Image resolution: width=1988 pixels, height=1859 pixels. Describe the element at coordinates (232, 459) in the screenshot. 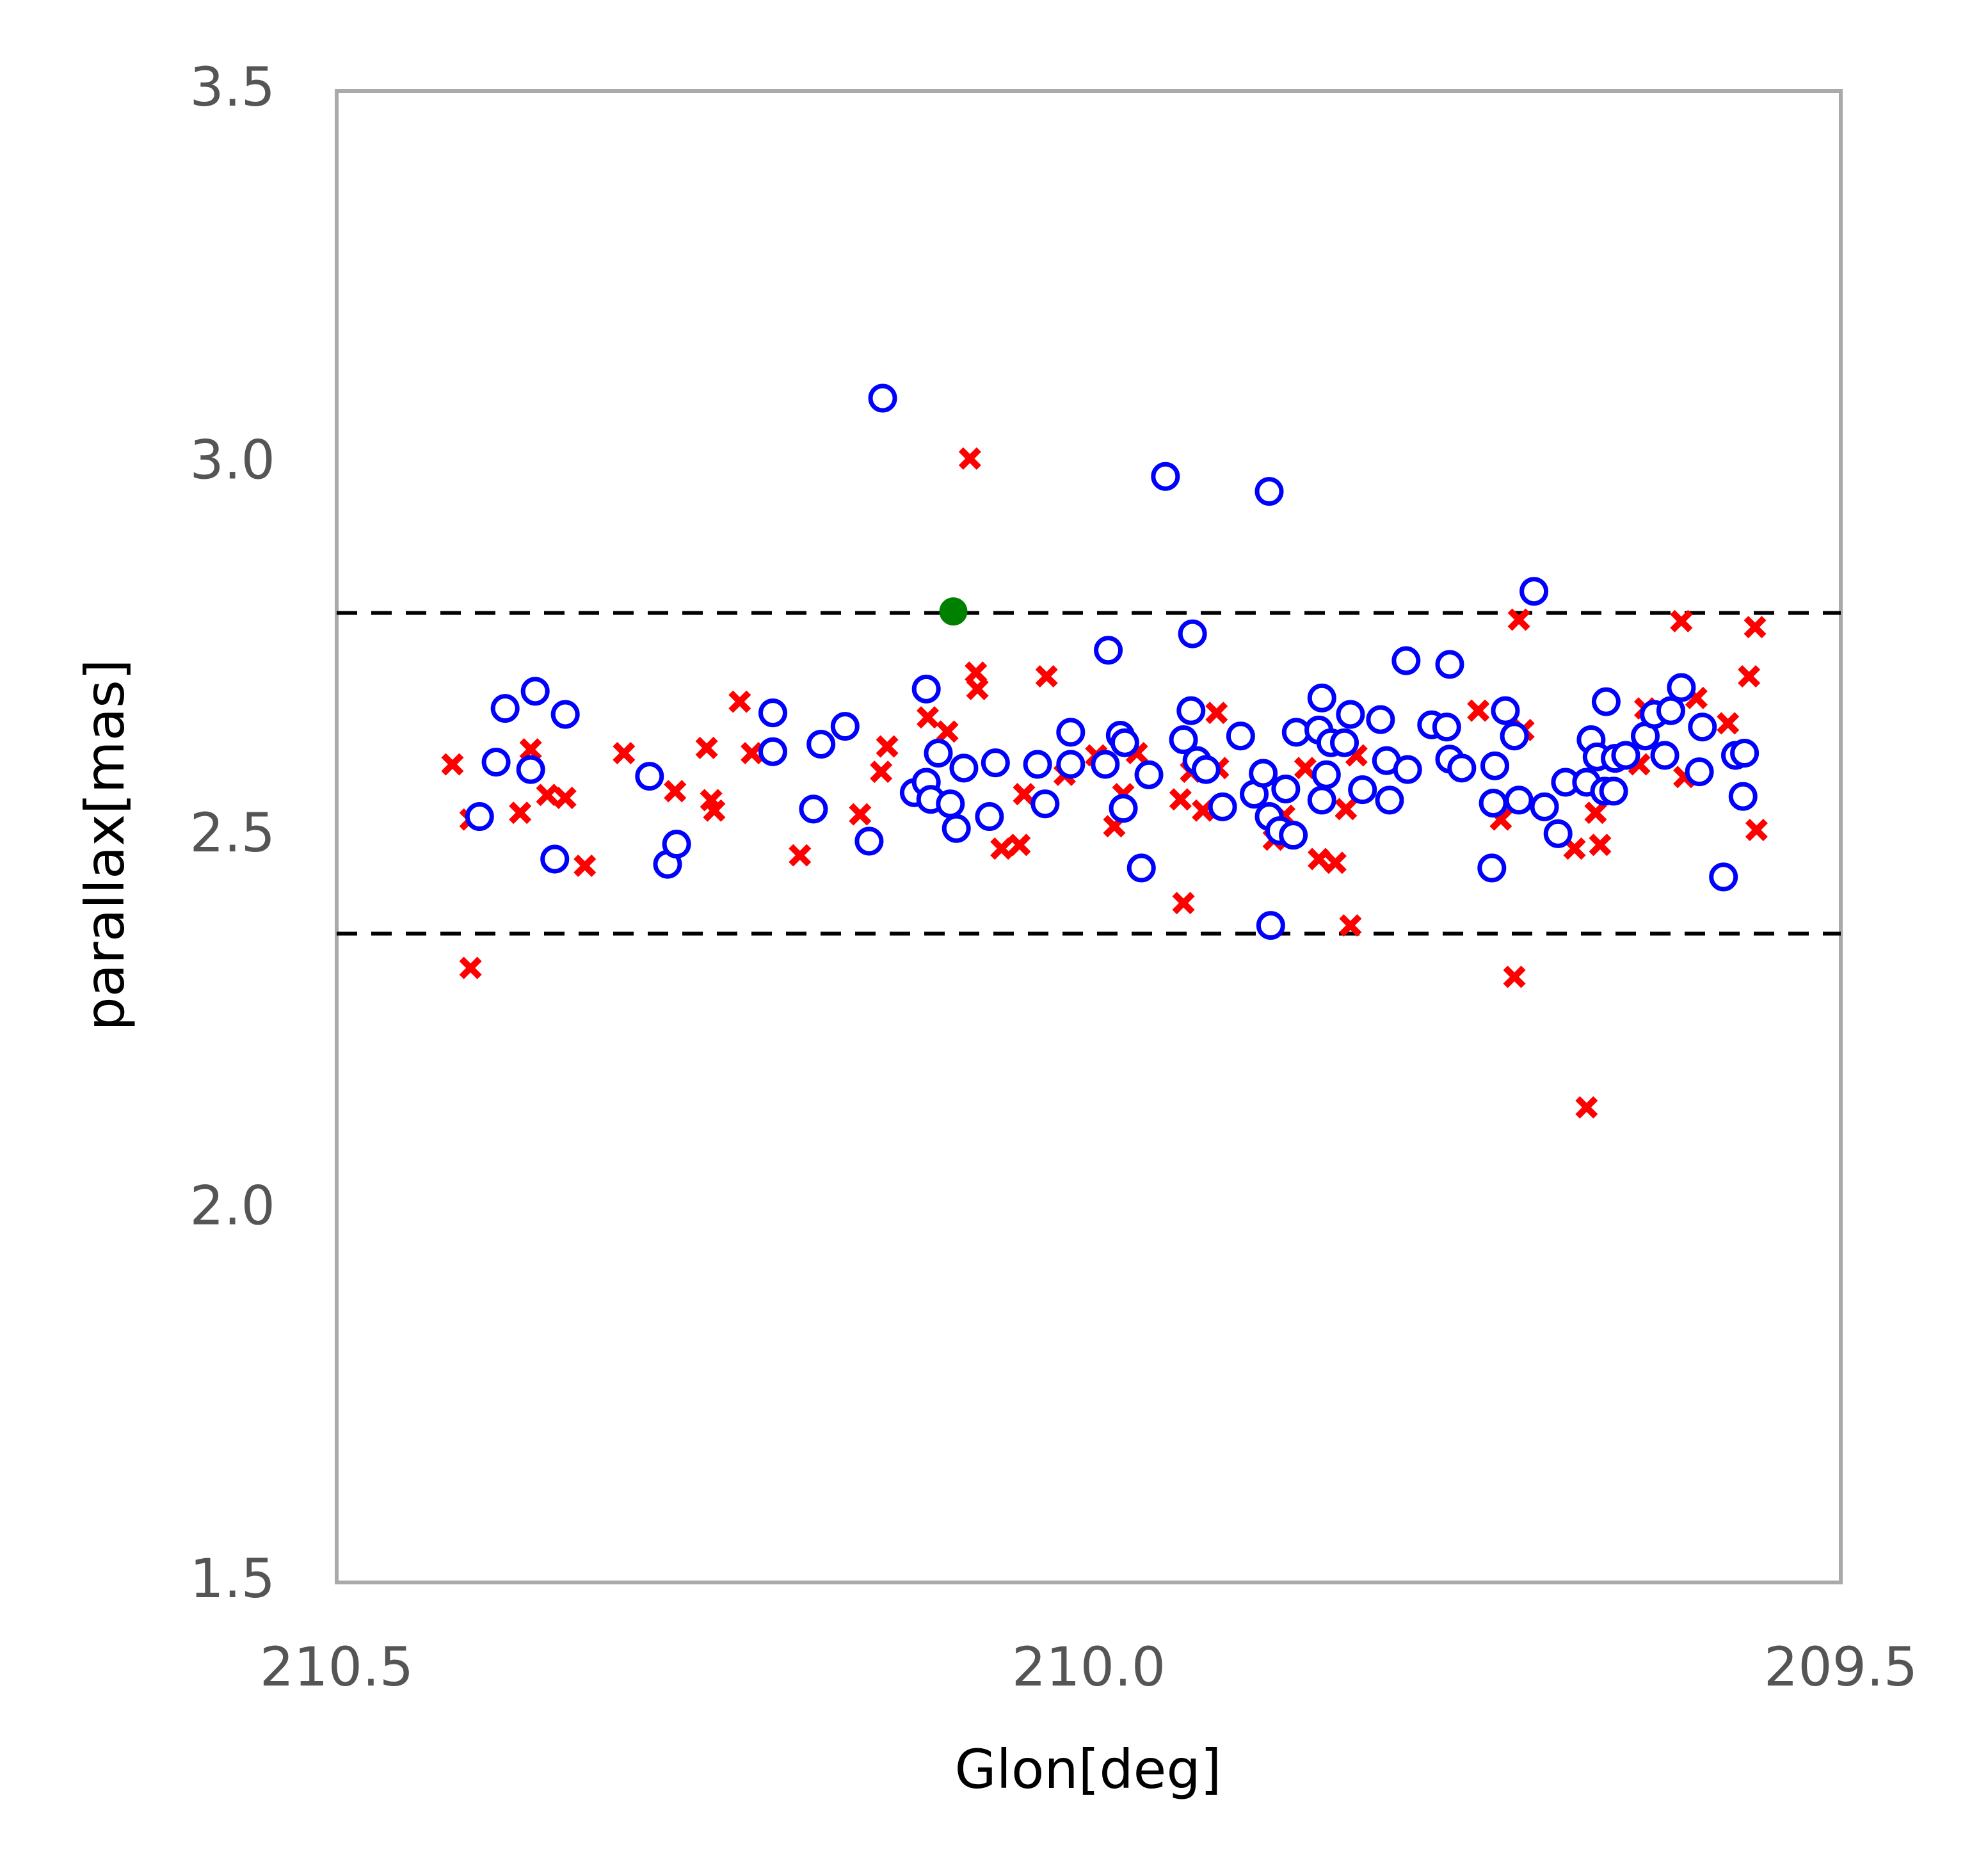

I see `y-tick-label: 3.0` at that location.